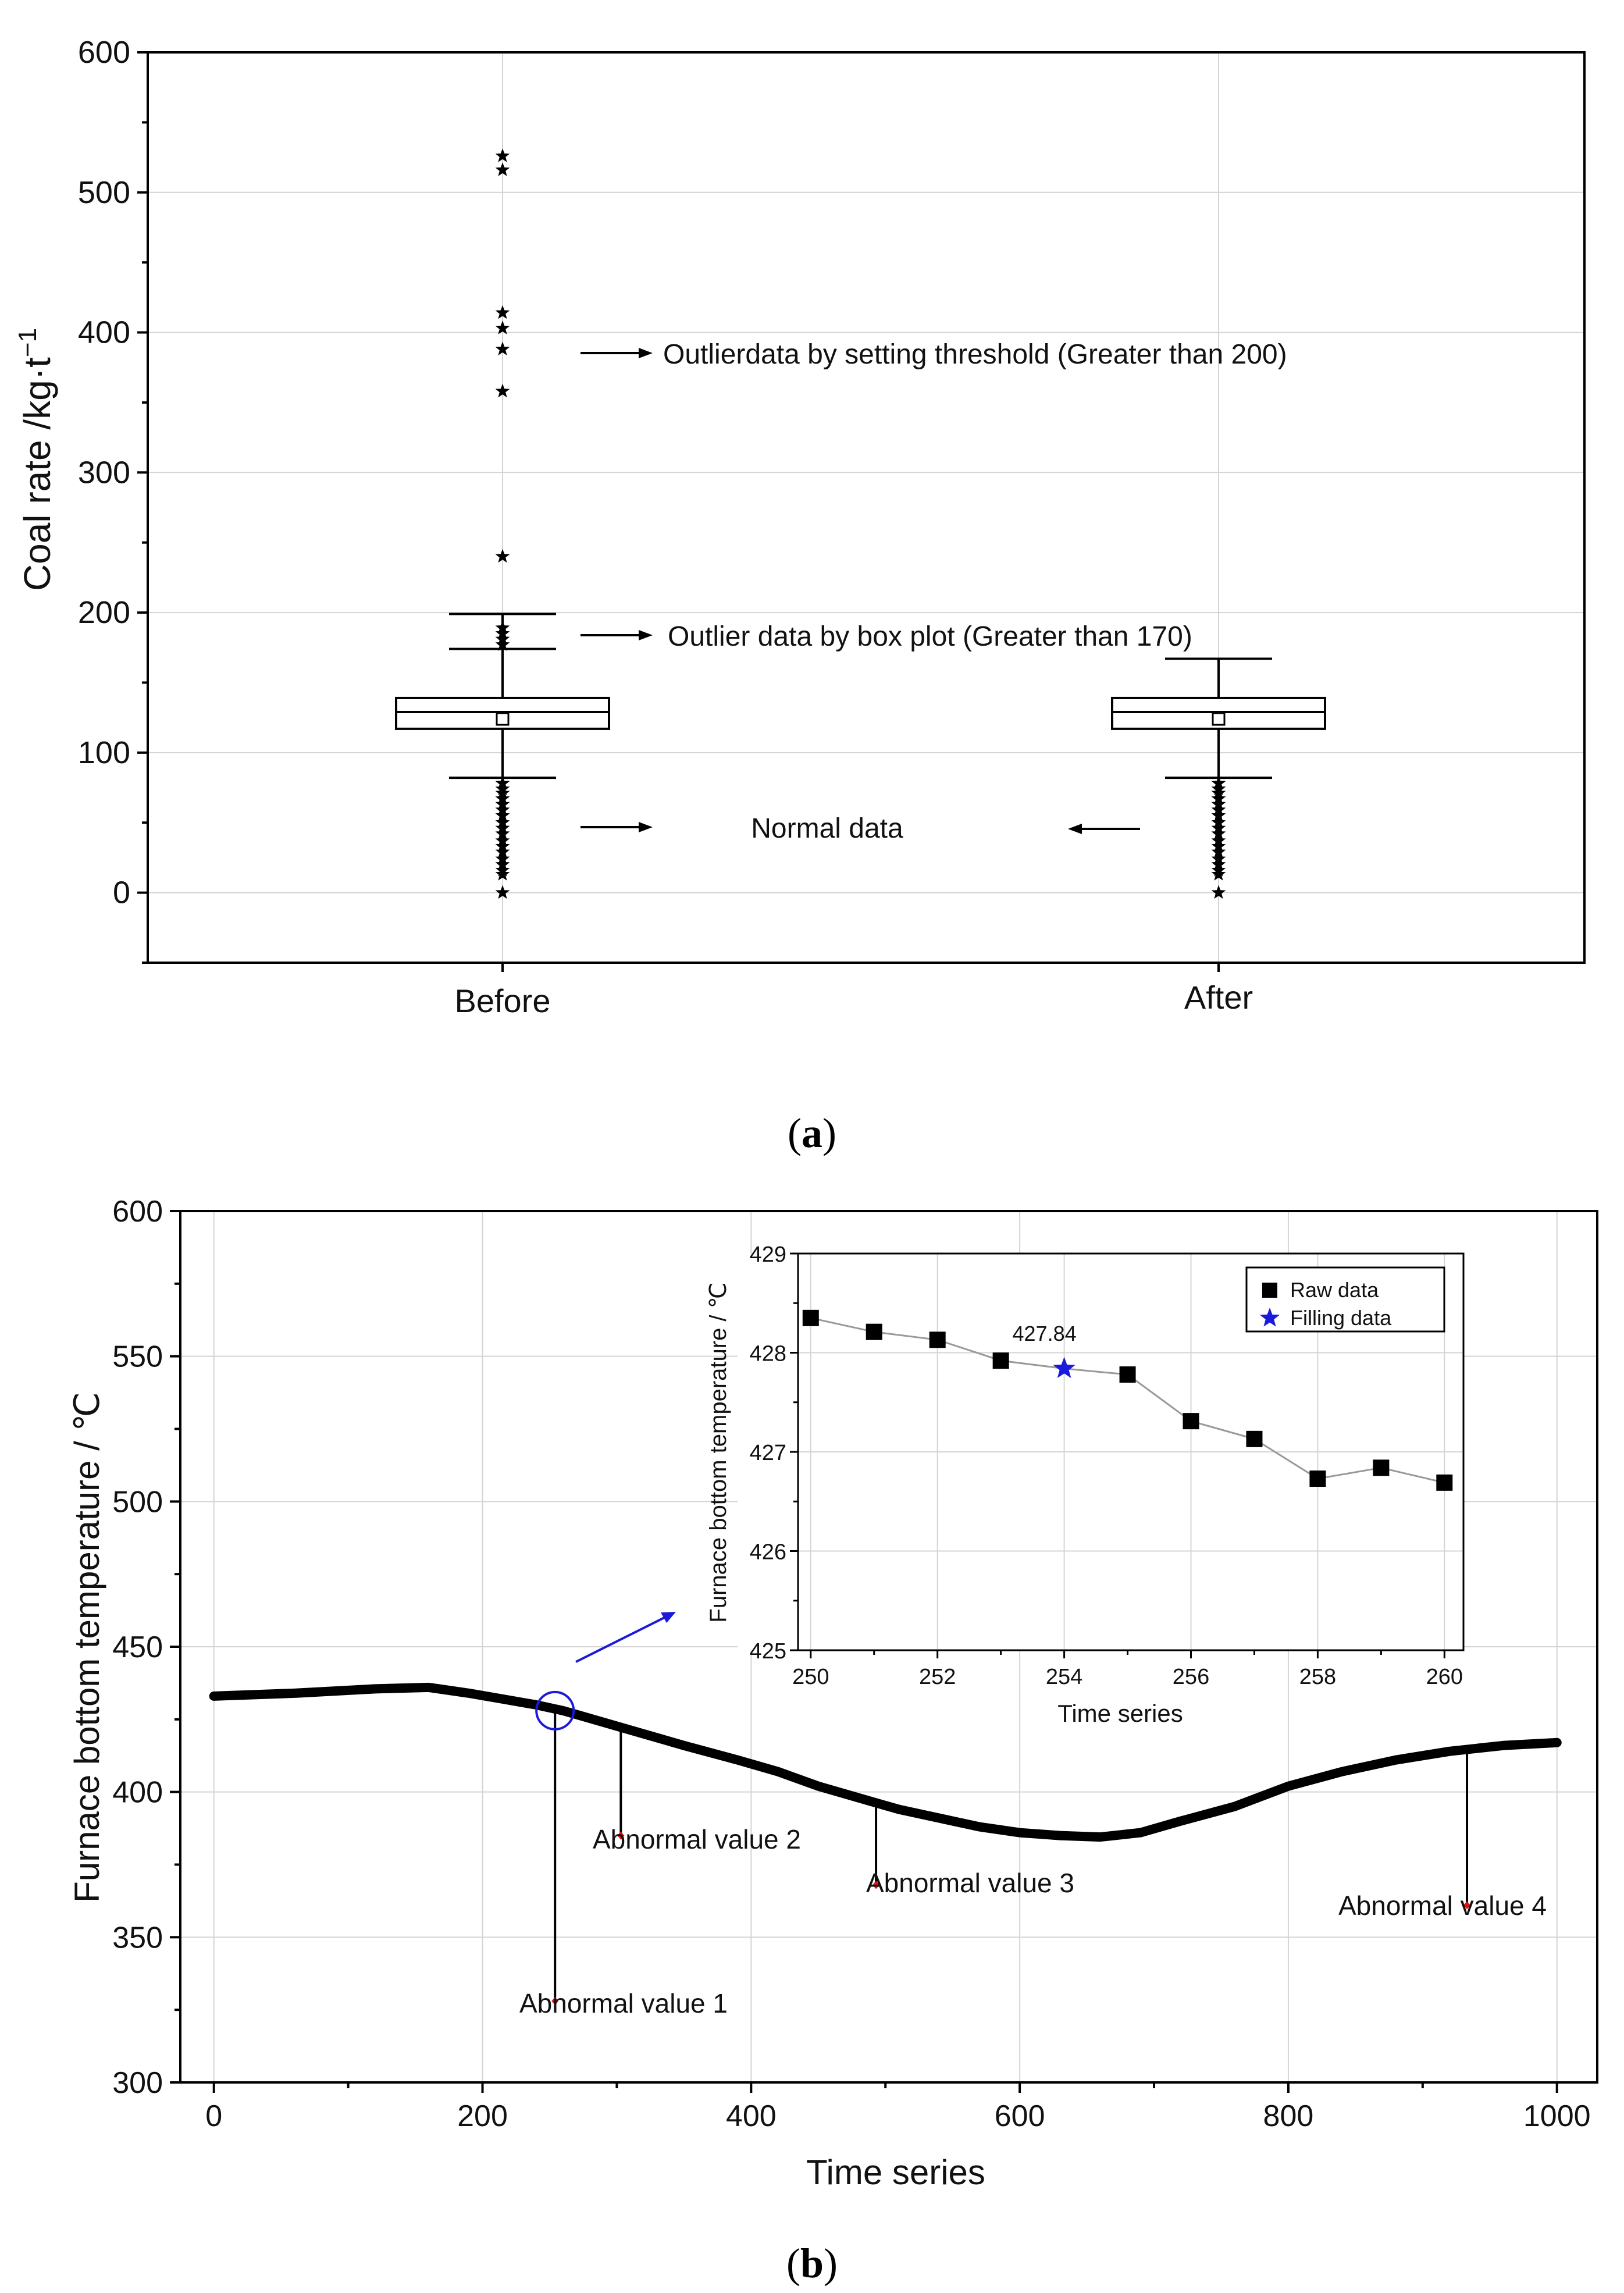  Describe the element at coordinates (1334, 1290) in the screenshot. I see `legend-raw-data-label: Raw data` at that location.